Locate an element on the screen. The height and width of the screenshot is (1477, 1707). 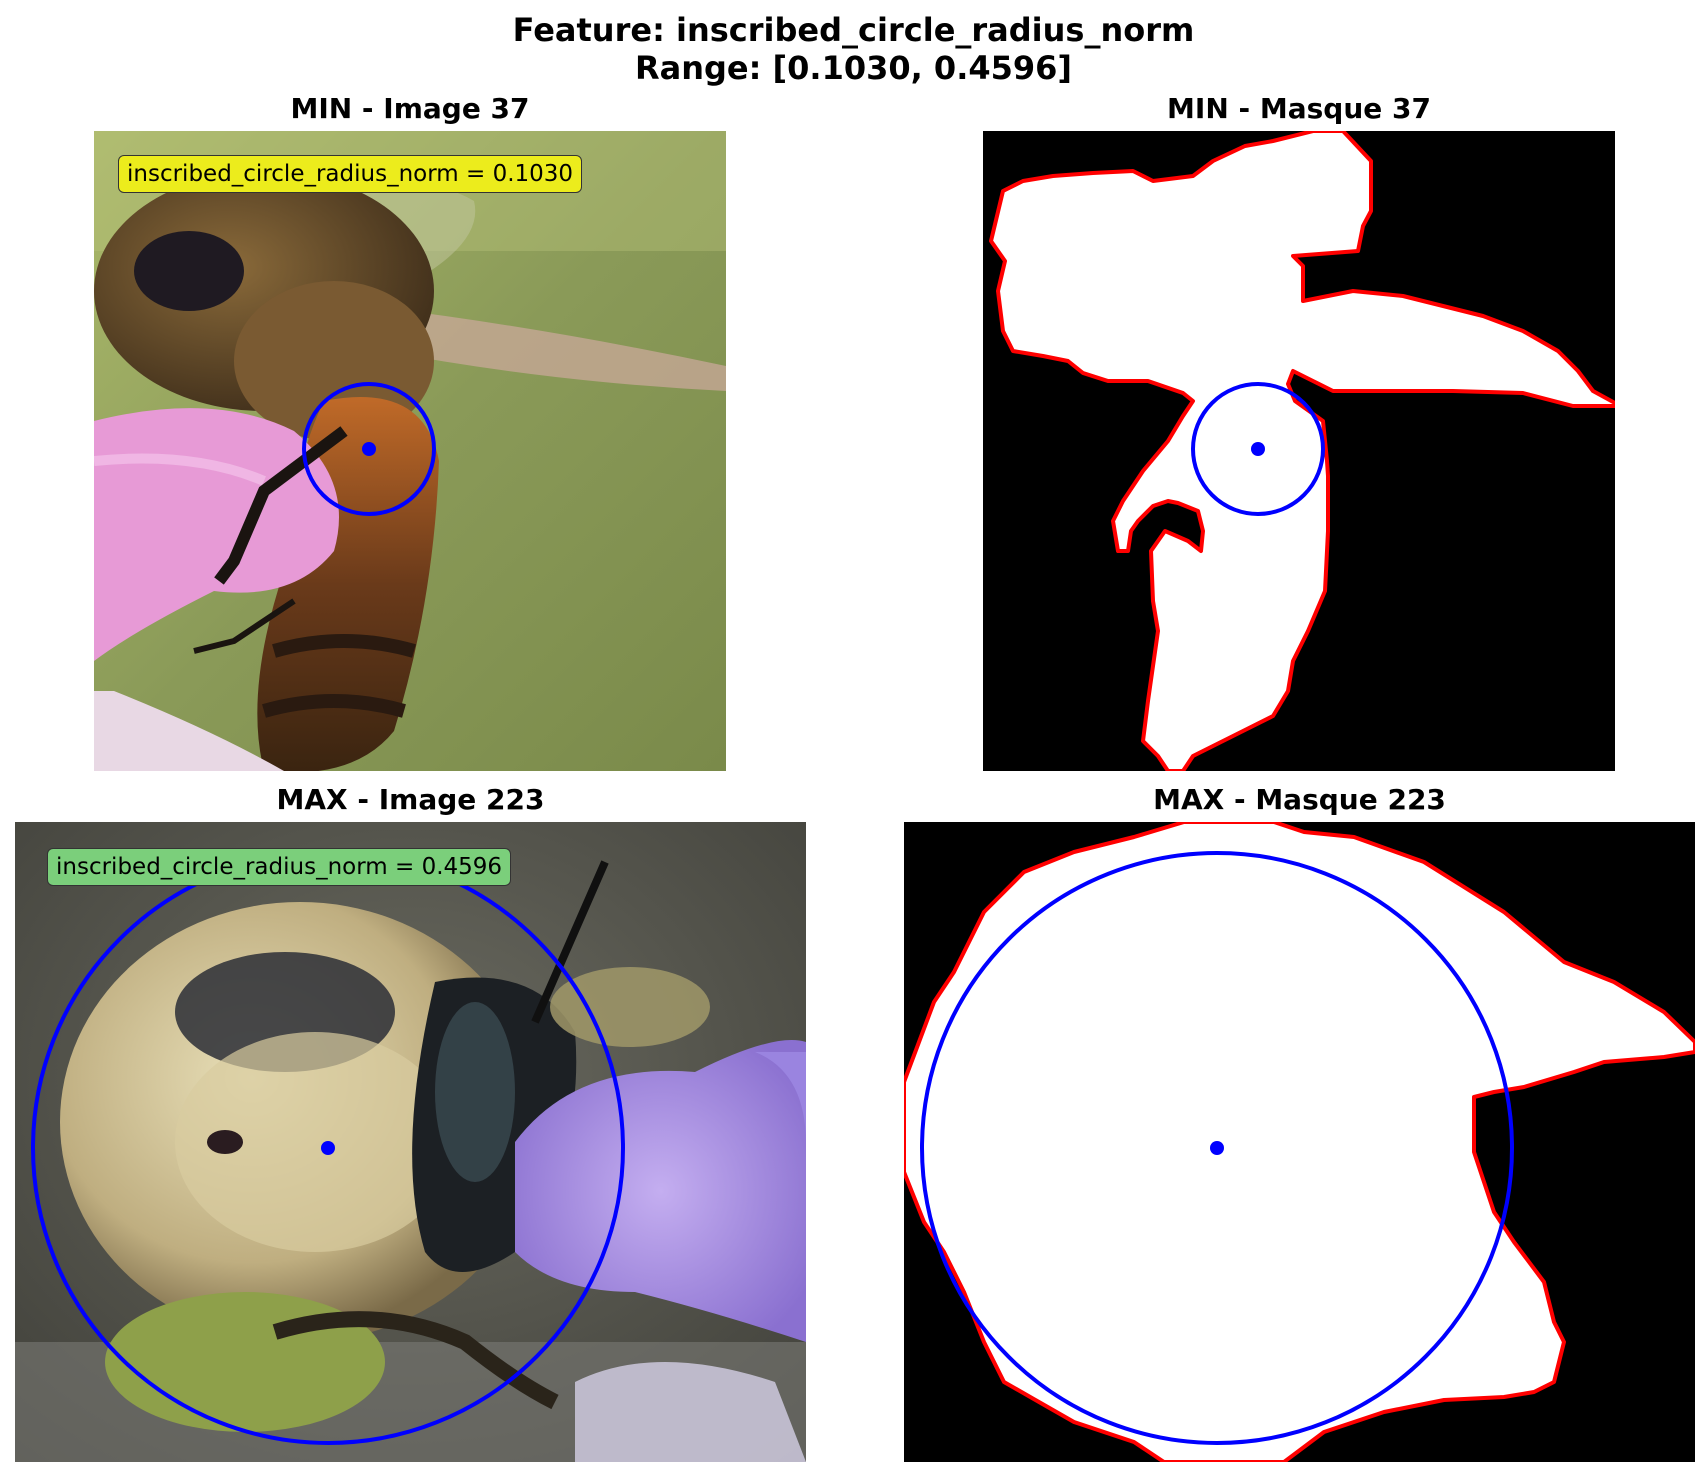
max-image-title: MAX - Image 223 is located at coordinates (410, 800).